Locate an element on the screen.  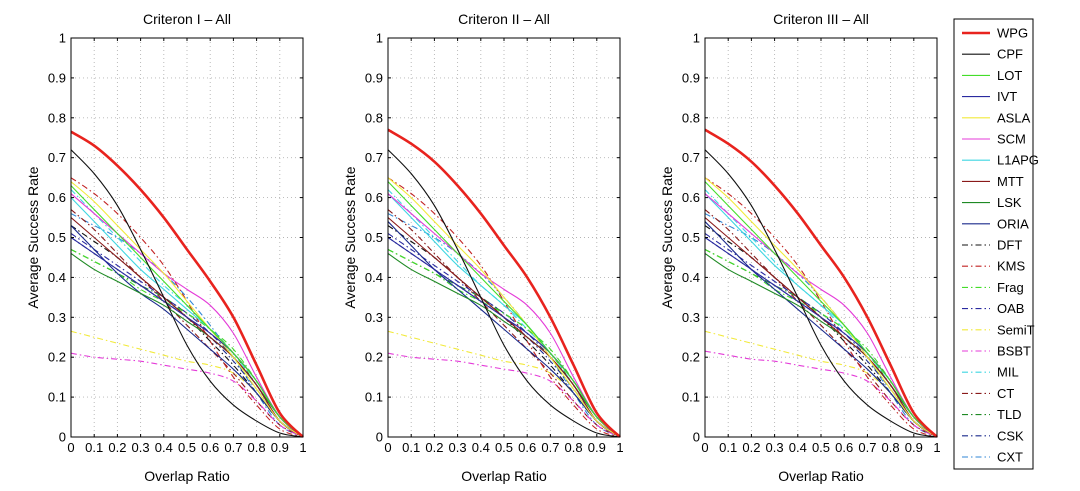
legend-label: BSBT is located at coordinates (1014, 351).